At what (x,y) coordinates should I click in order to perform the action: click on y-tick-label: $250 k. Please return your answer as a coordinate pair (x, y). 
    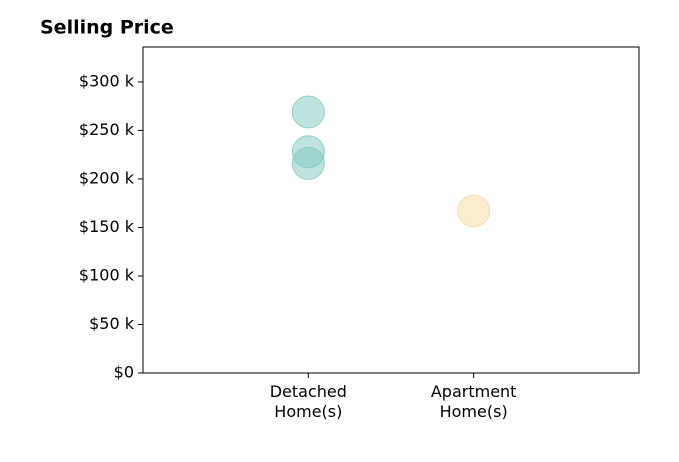
    Looking at the image, I should click on (107, 129).